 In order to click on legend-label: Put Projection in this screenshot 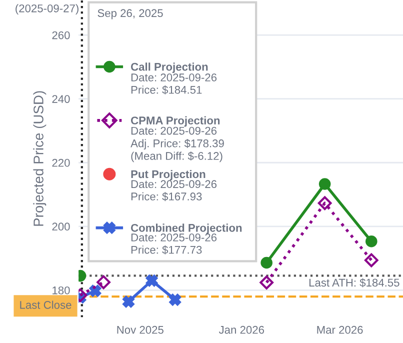, I will do `click(168, 175)`.